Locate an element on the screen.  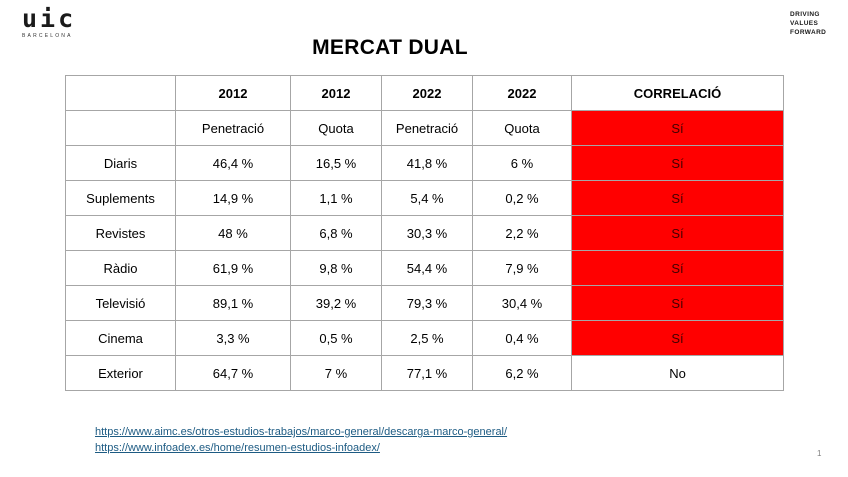
value-cell: 0,5 % is located at coordinates (336, 338).